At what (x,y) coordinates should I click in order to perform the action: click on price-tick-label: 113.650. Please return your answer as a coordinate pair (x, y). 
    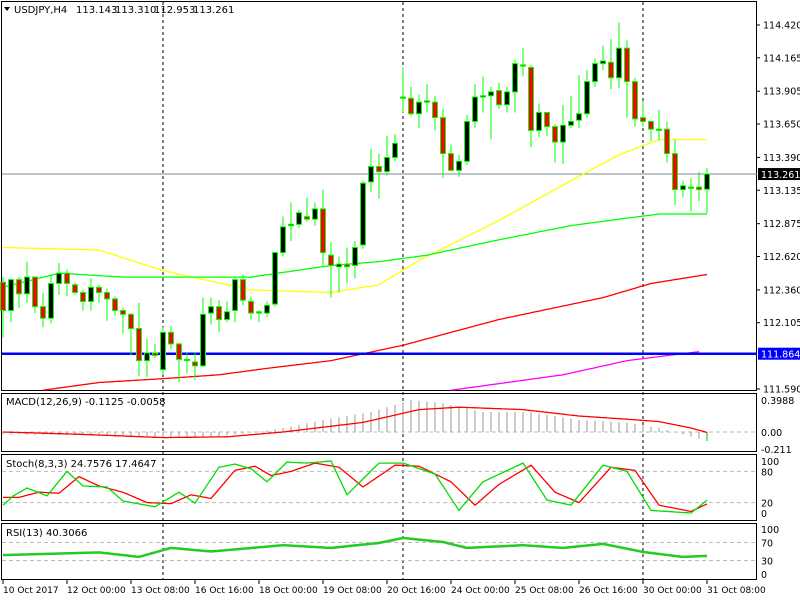
    Looking at the image, I should click on (781, 125).